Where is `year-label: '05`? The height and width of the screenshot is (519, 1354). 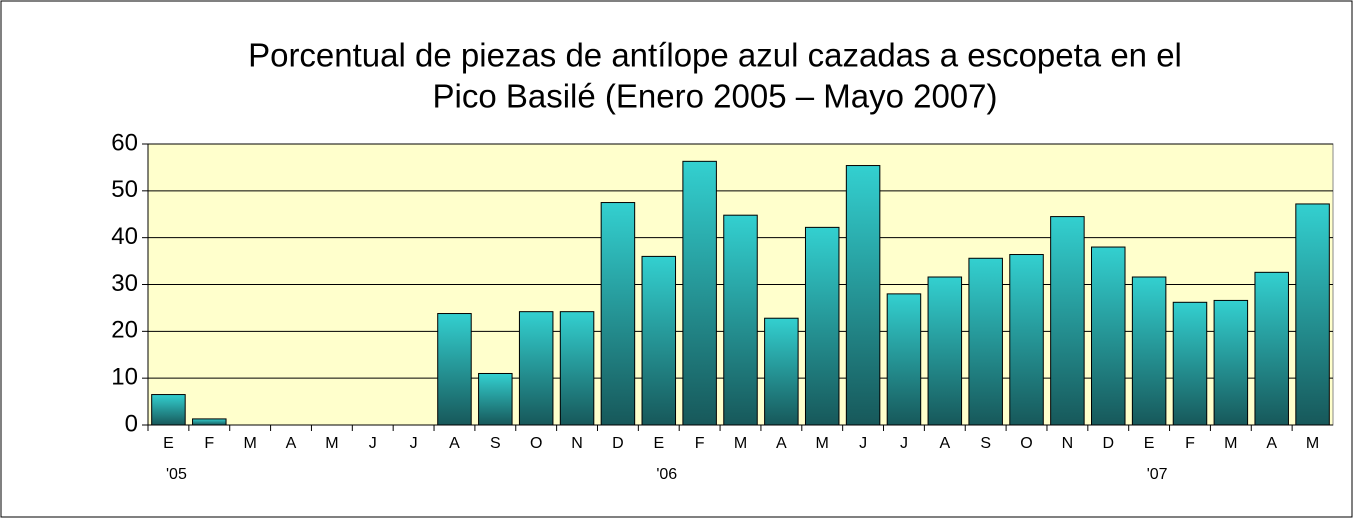
year-label: '05 is located at coordinates (176, 474).